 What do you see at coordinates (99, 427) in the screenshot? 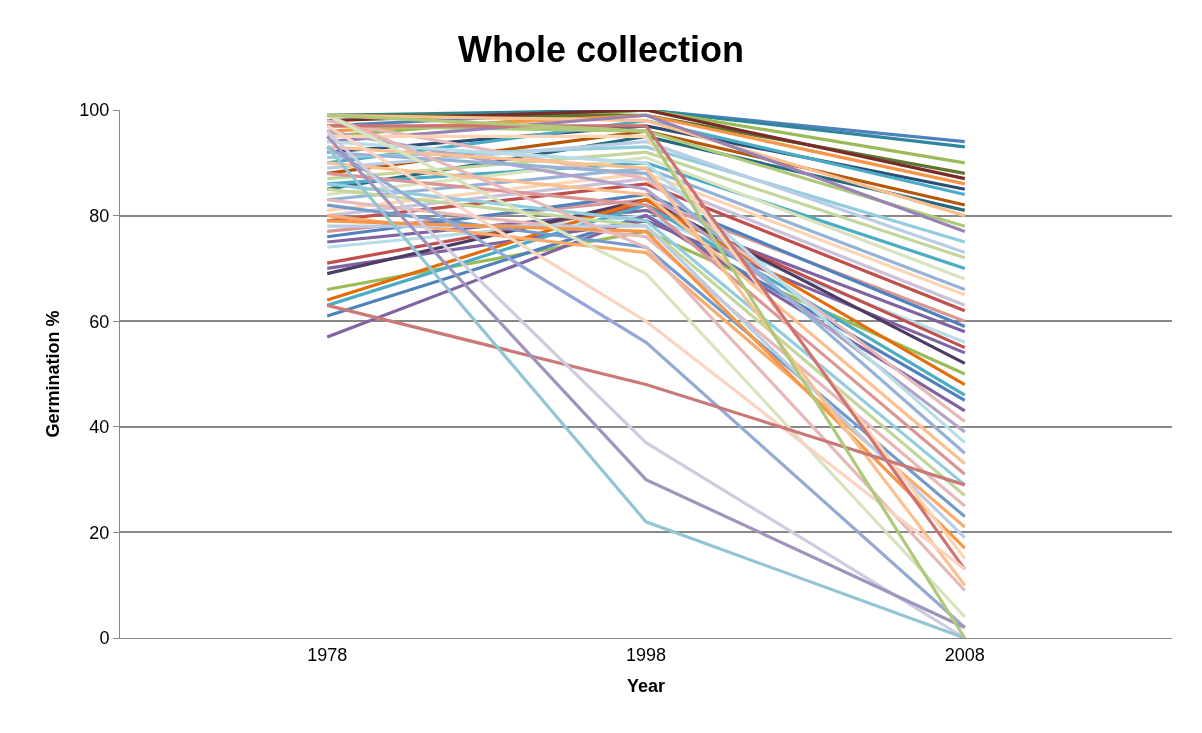
I see `y-tick-label: 40` at bounding box center [99, 427].